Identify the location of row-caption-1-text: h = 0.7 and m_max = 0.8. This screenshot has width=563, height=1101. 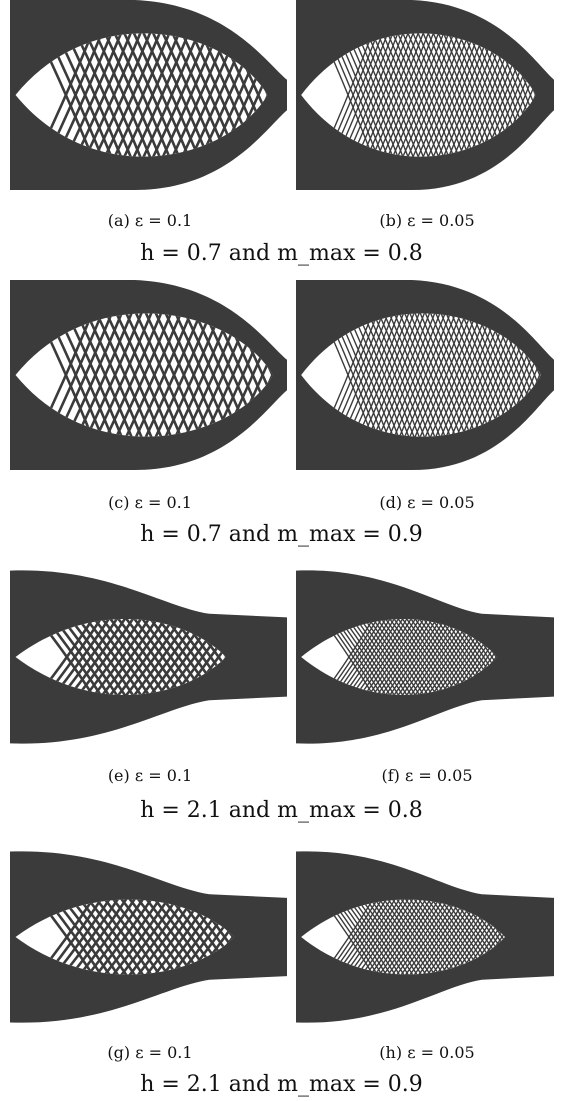
(281, 253).